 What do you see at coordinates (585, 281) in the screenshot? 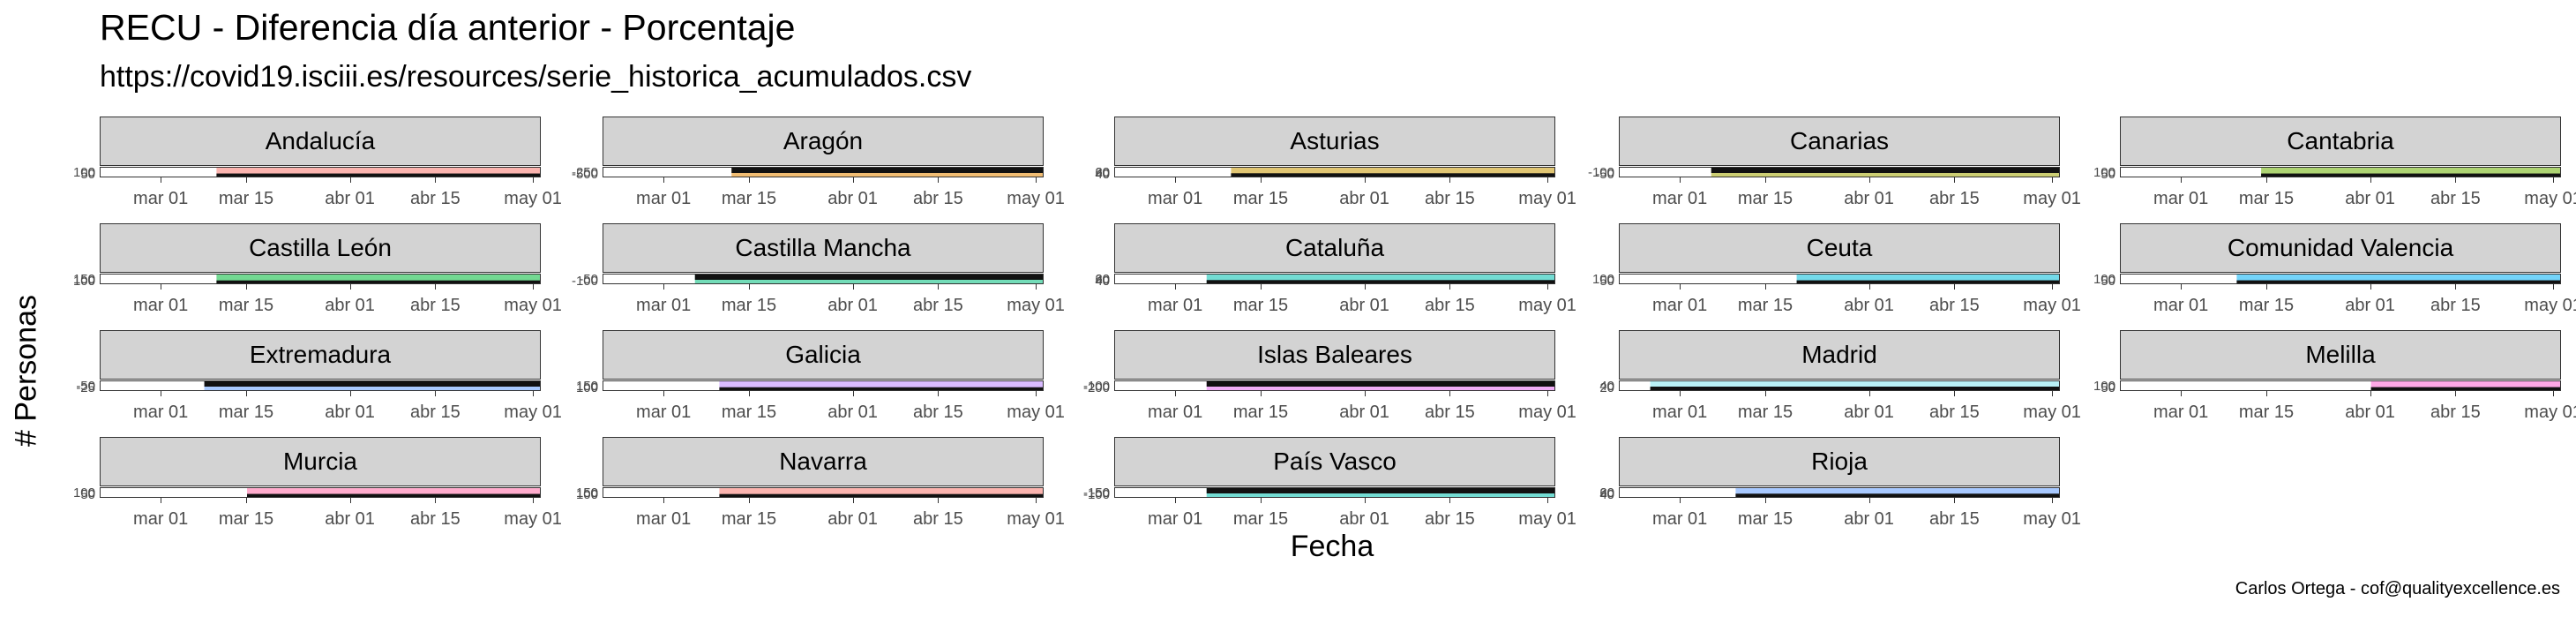
I see `y-tick-label: -100` at bounding box center [585, 281].